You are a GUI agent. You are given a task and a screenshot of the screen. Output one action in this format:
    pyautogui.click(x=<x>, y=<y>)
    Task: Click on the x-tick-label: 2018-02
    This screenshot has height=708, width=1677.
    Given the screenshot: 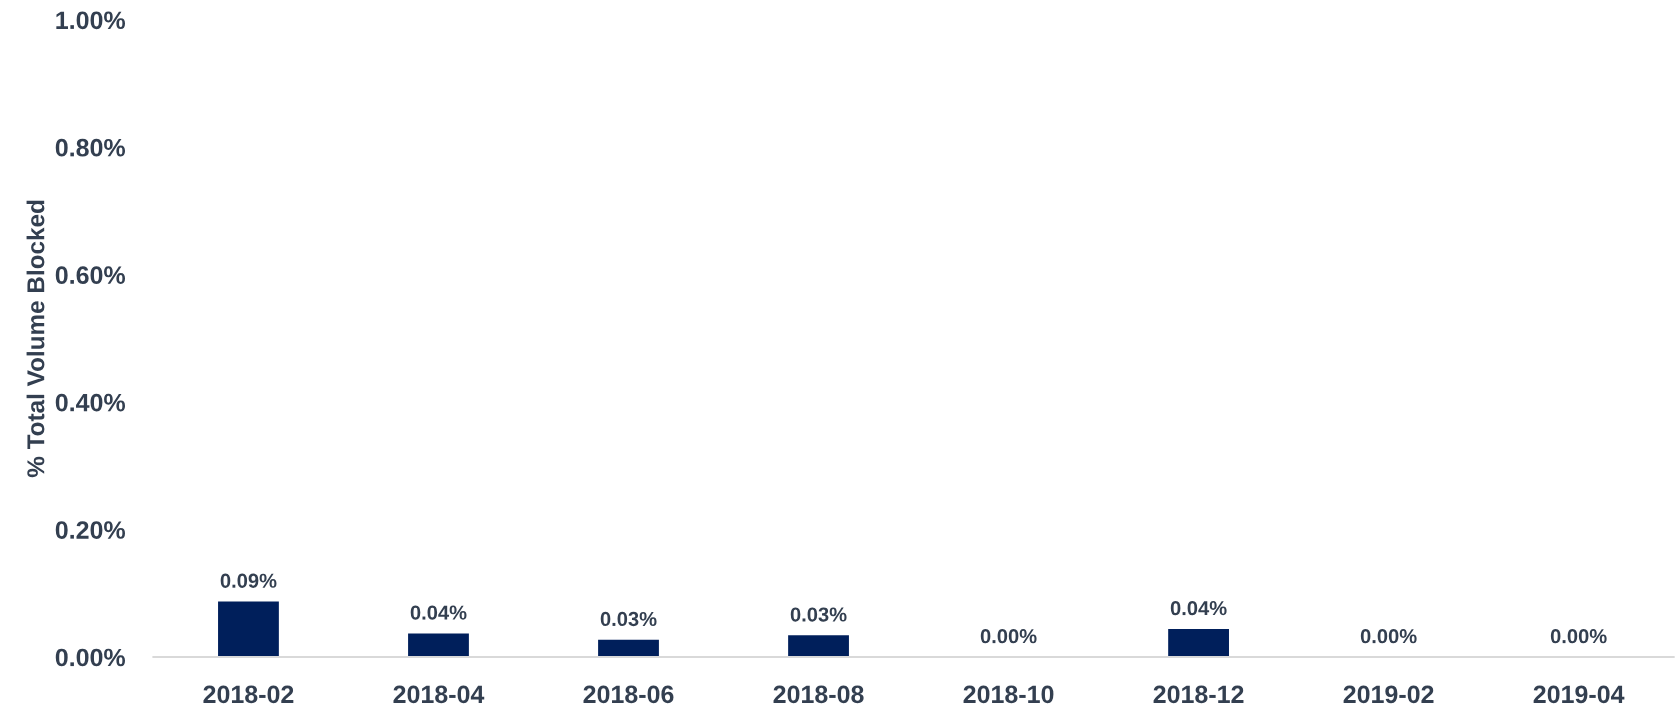 What is the action you would take?
    pyautogui.click(x=248, y=694)
    